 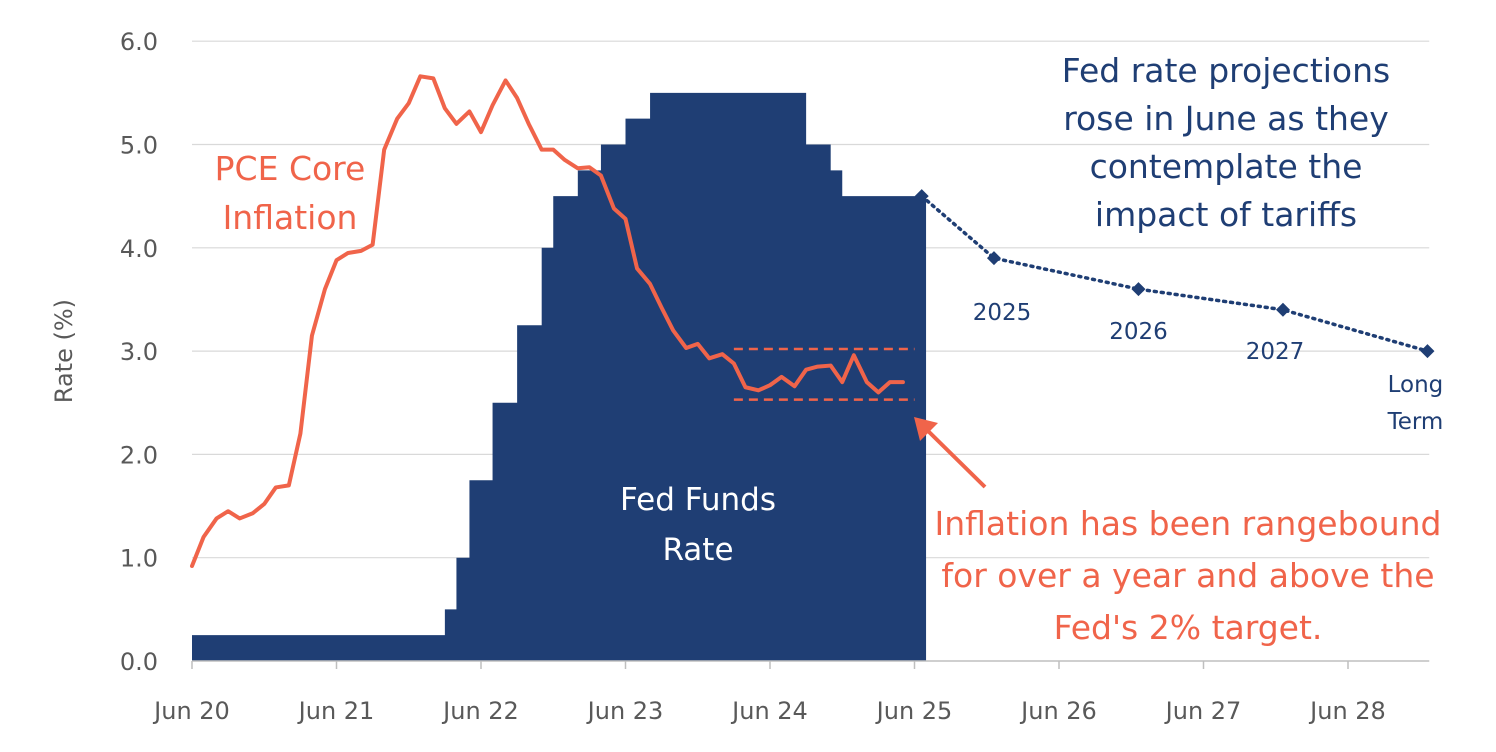 What do you see at coordinates (1187, 575) in the screenshot?
I see `inflation-note: for over a year and above the` at bounding box center [1187, 575].